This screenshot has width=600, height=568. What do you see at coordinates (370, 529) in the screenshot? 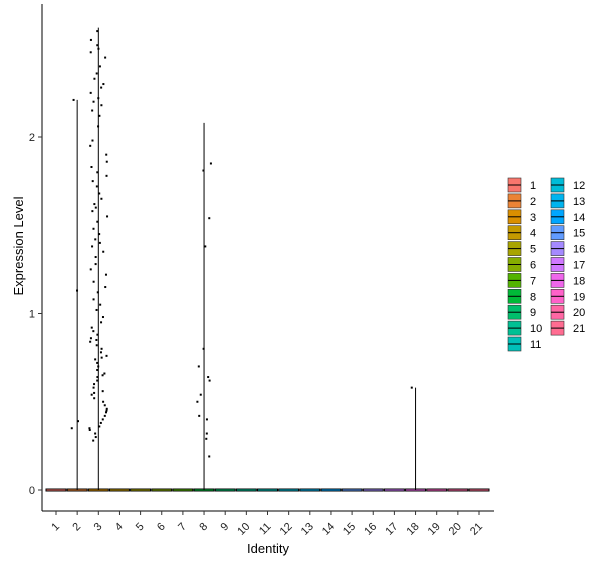
I see `x-tick-label: 16` at bounding box center [370, 529].